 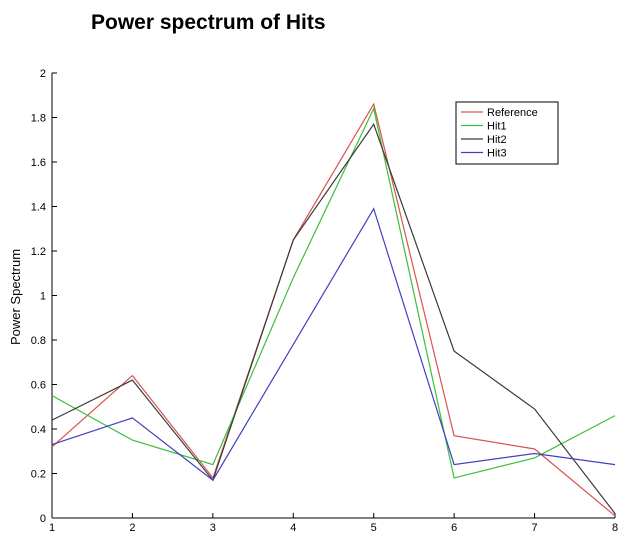 I want to click on x-tick-label: 1, so click(x=52, y=528).